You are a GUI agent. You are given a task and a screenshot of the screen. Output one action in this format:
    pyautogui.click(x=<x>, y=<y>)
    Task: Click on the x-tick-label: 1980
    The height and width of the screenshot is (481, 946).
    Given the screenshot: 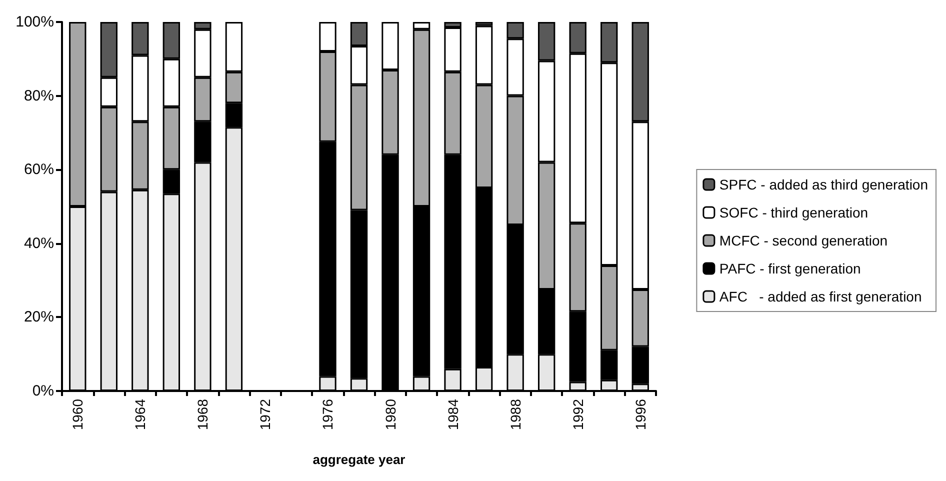 What is the action you would take?
    pyautogui.click(x=390, y=414)
    